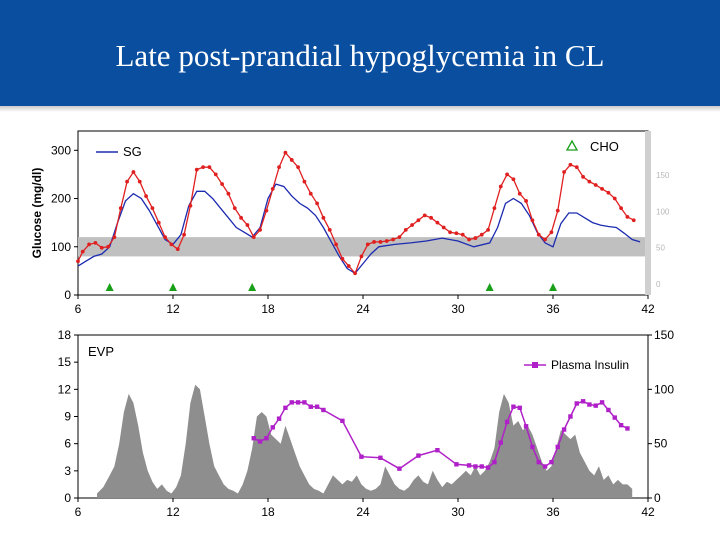  What do you see at coordinates (572, 145) in the screenshot?
I see `legend-cho-triangle-icon` at bounding box center [572, 145].